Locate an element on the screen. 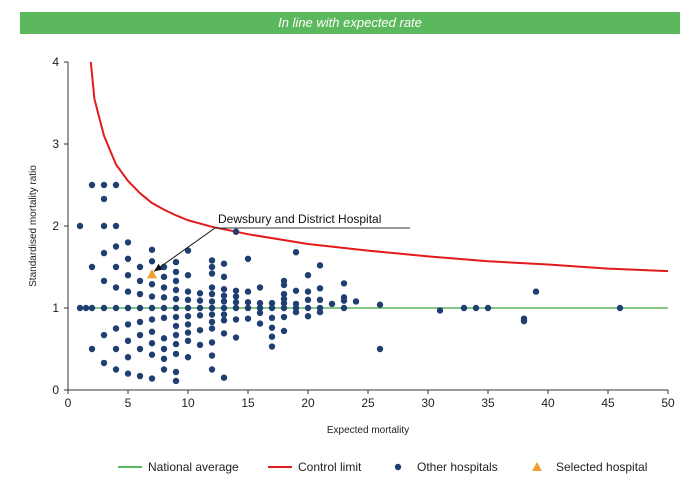  annotation-arrowhead is located at coordinates (158, 267).